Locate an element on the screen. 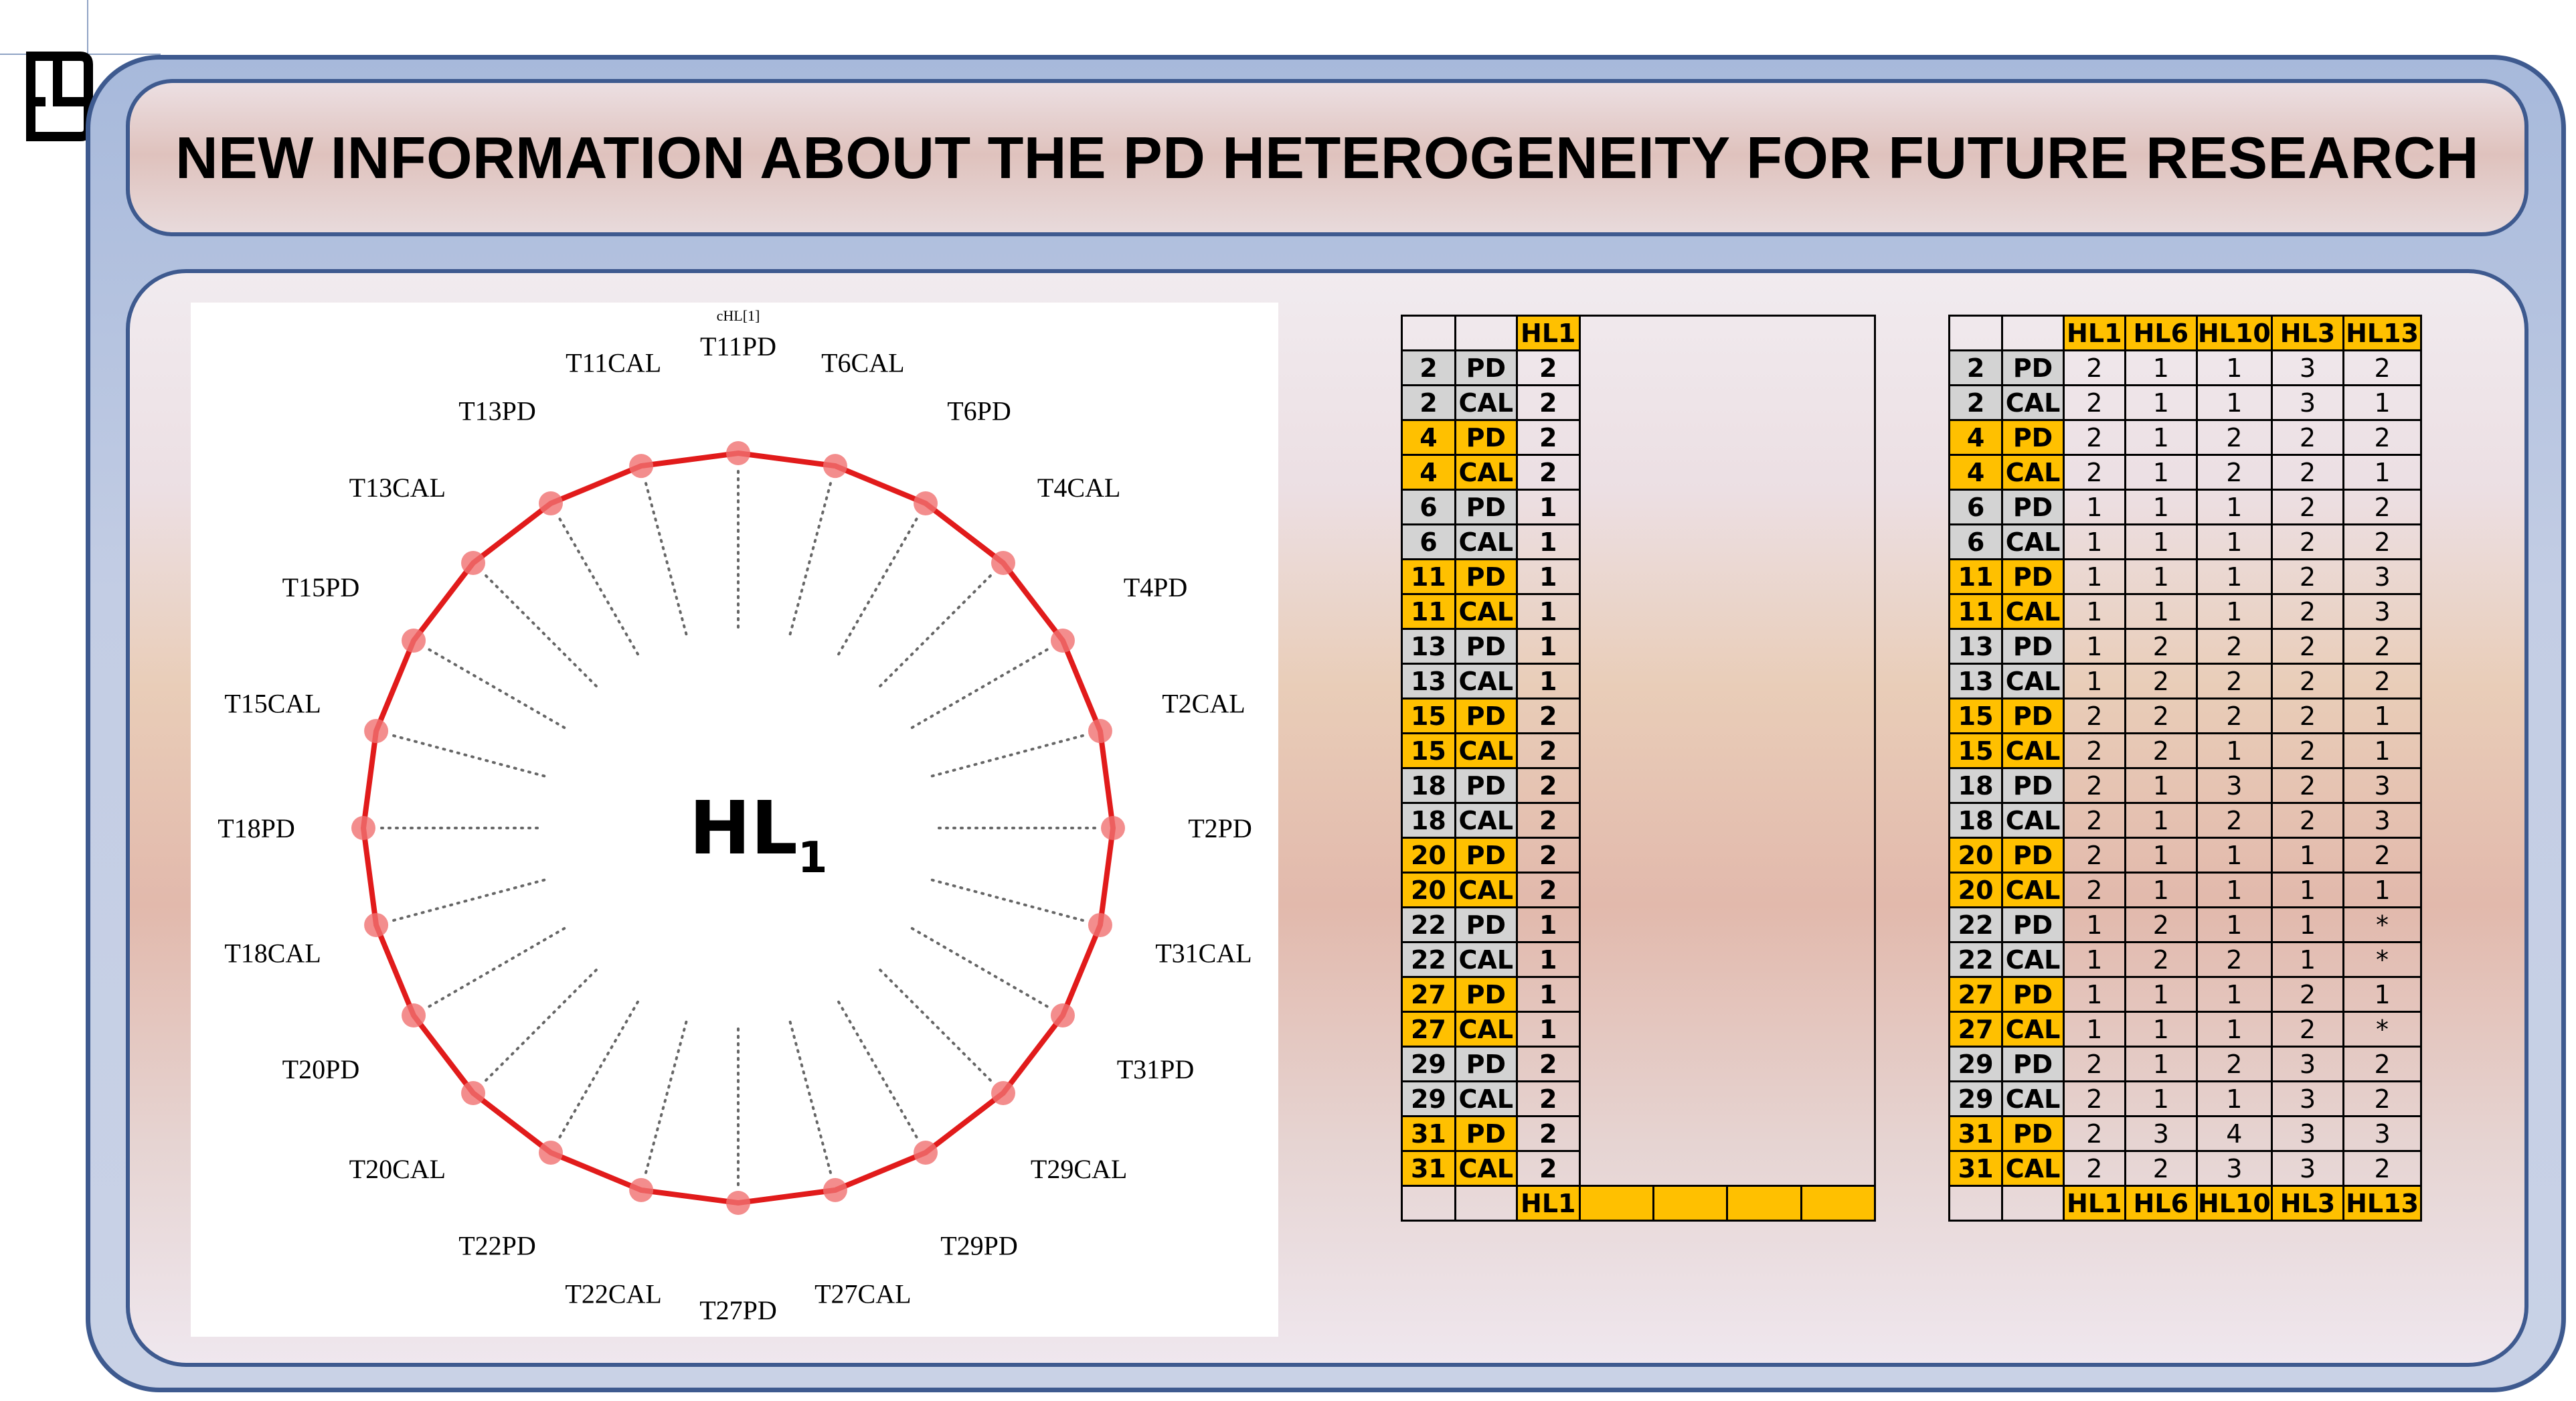  footer-empty-cells is located at coordinates (1727, 1203).